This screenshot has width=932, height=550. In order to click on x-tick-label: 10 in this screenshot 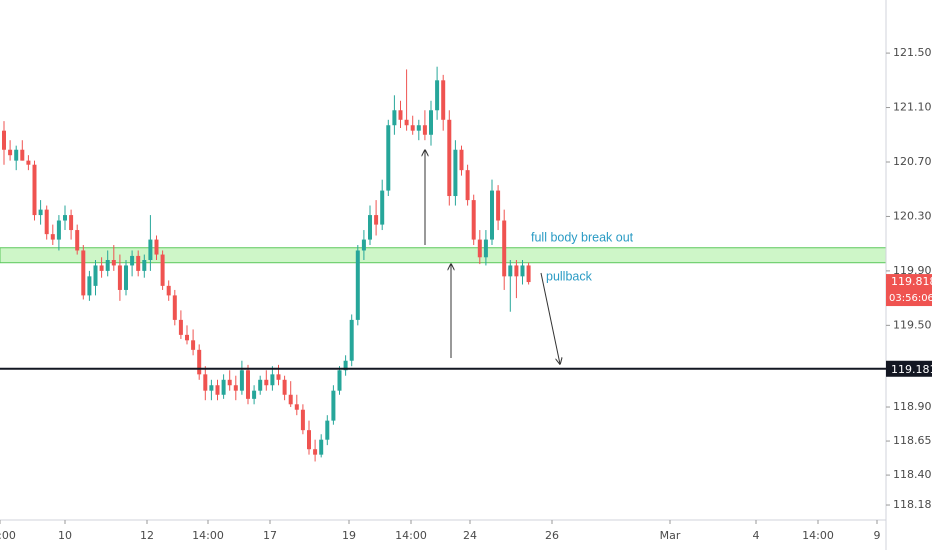, I will do `click(65, 535)`.